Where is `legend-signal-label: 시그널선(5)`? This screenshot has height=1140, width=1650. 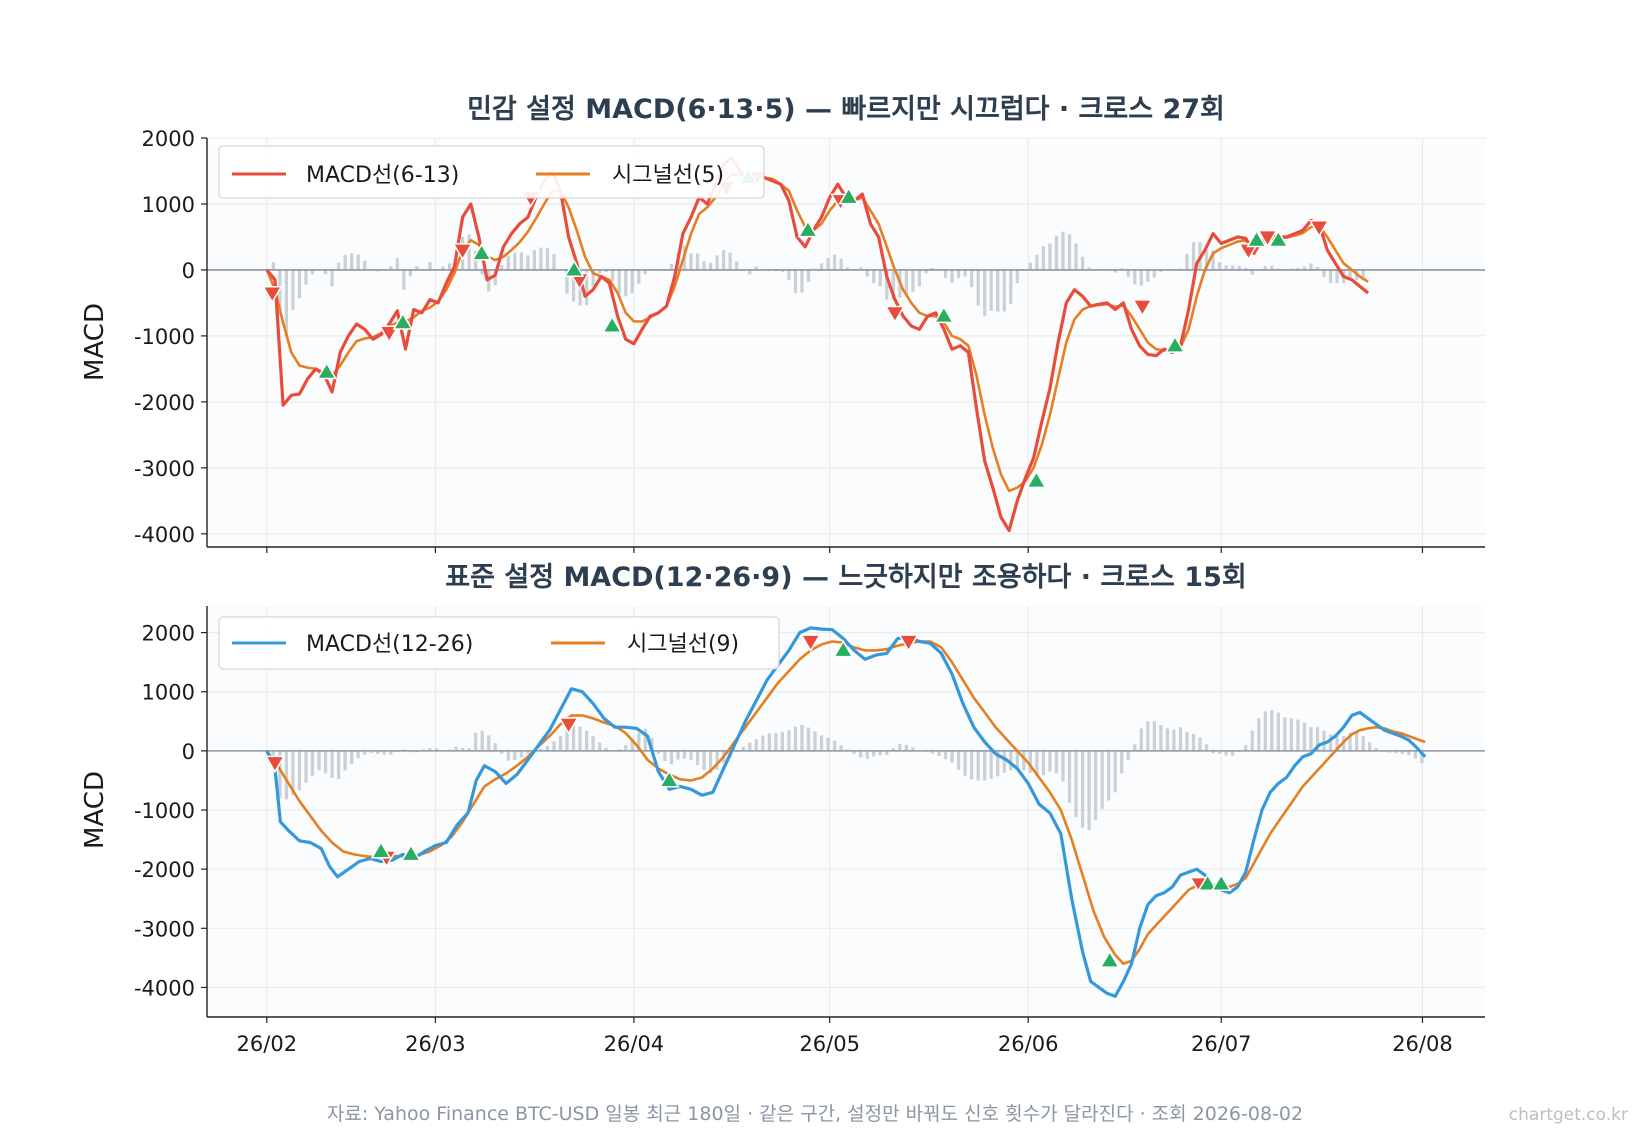 legend-signal-label: 시그널선(5) is located at coordinates (668, 175).